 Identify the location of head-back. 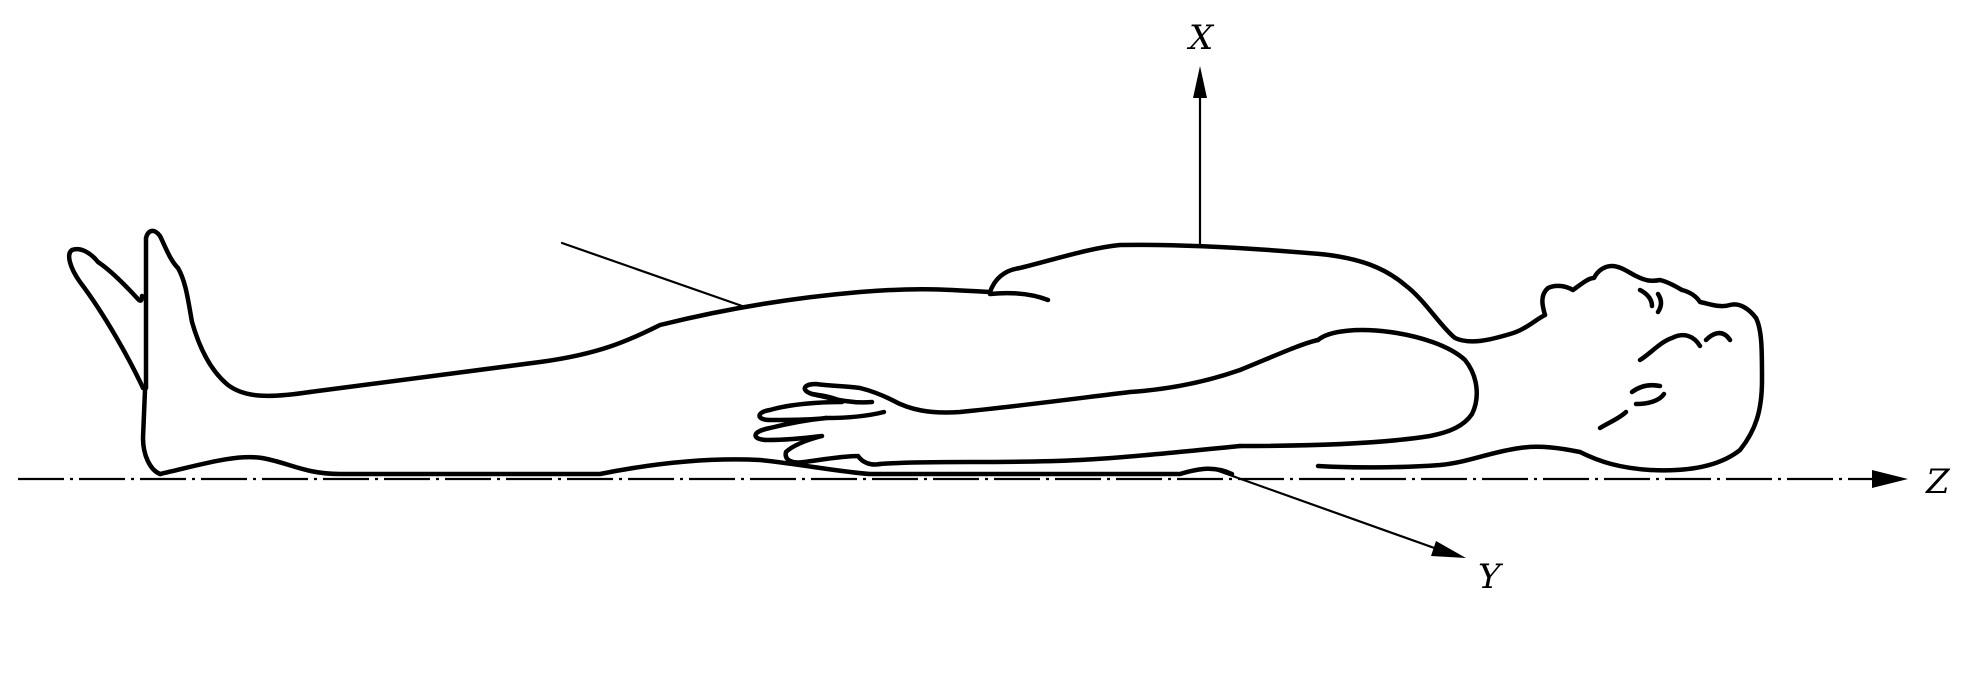
(1540, 394).